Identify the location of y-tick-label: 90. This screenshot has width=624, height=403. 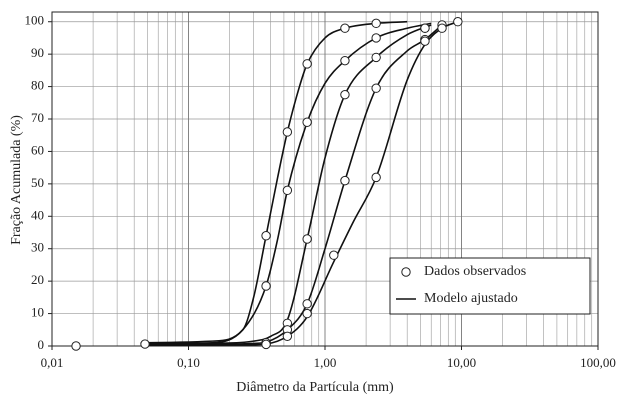
(37, 52).